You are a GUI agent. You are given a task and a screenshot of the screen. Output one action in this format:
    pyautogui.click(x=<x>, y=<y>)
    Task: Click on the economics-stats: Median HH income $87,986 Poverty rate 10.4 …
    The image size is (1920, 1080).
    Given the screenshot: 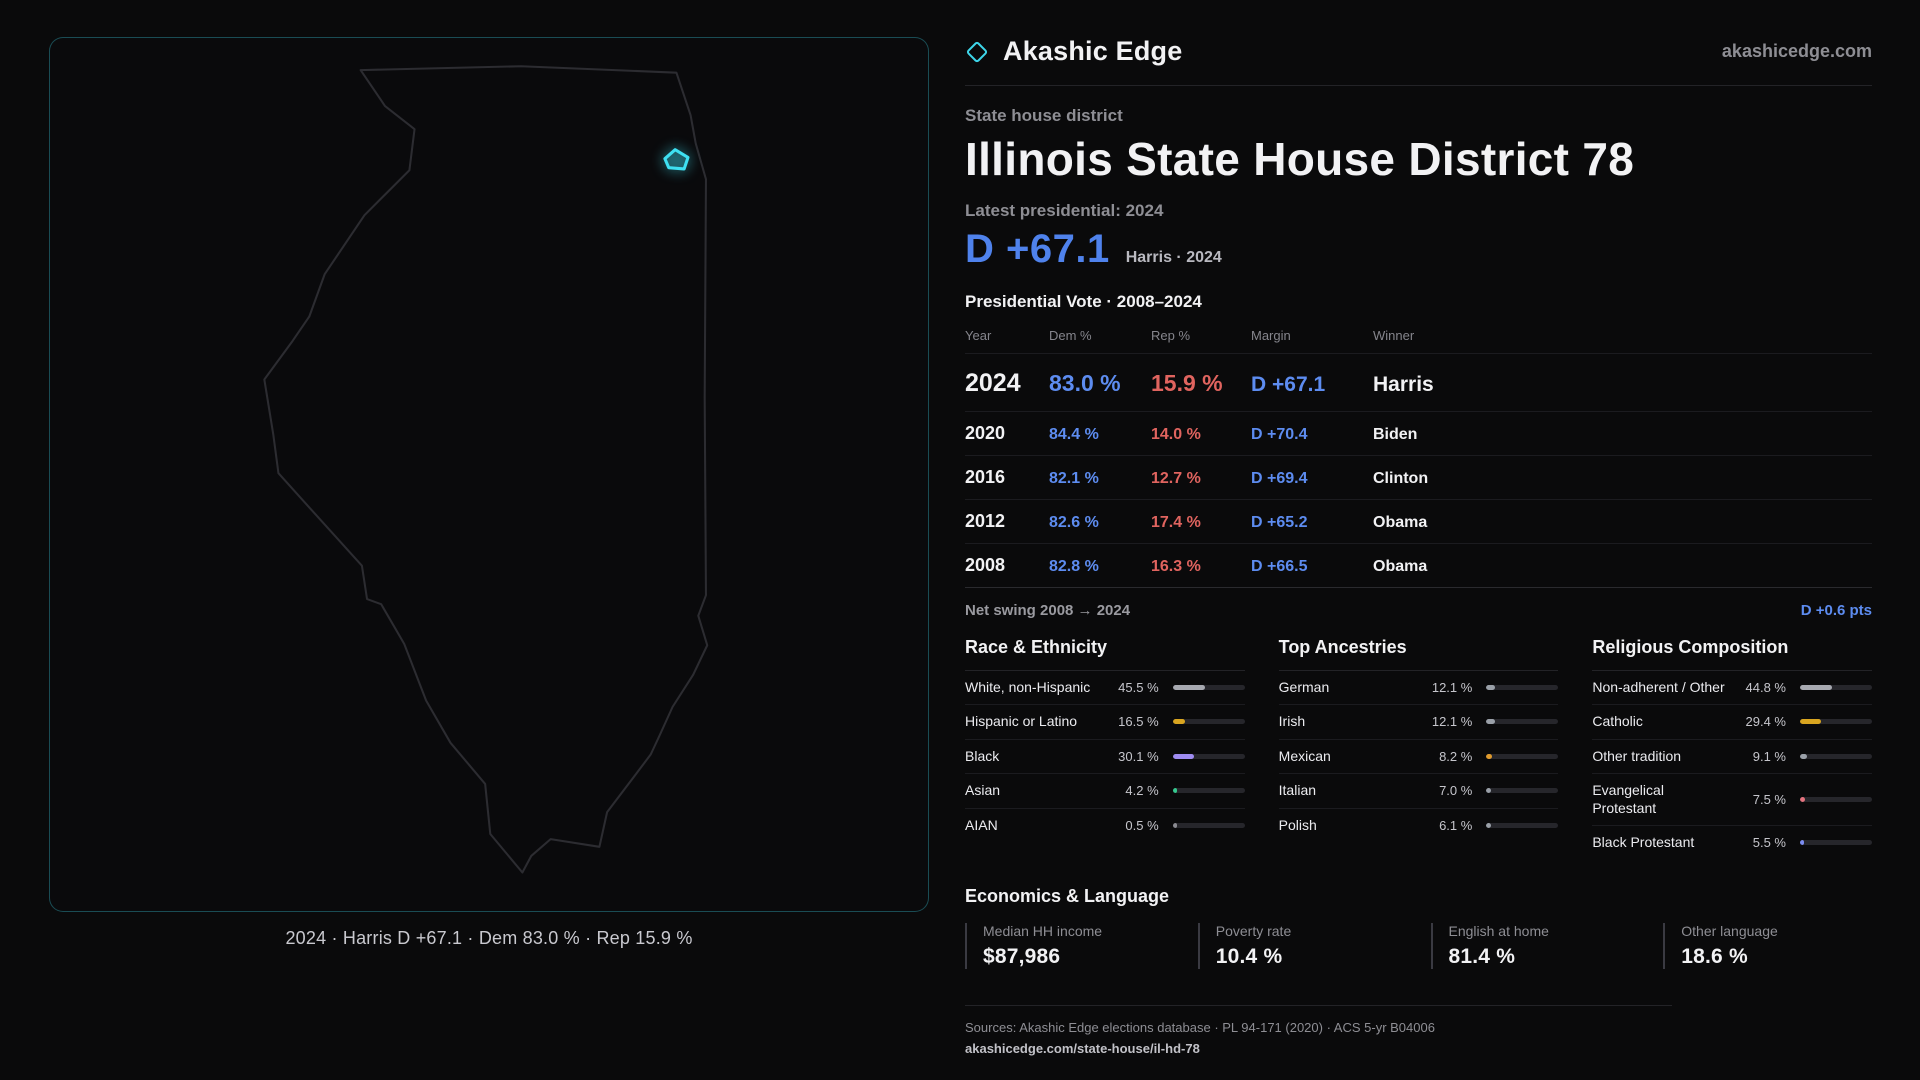 What is the action you would take?
    pyautogui.click(x=1418, y=945)
    